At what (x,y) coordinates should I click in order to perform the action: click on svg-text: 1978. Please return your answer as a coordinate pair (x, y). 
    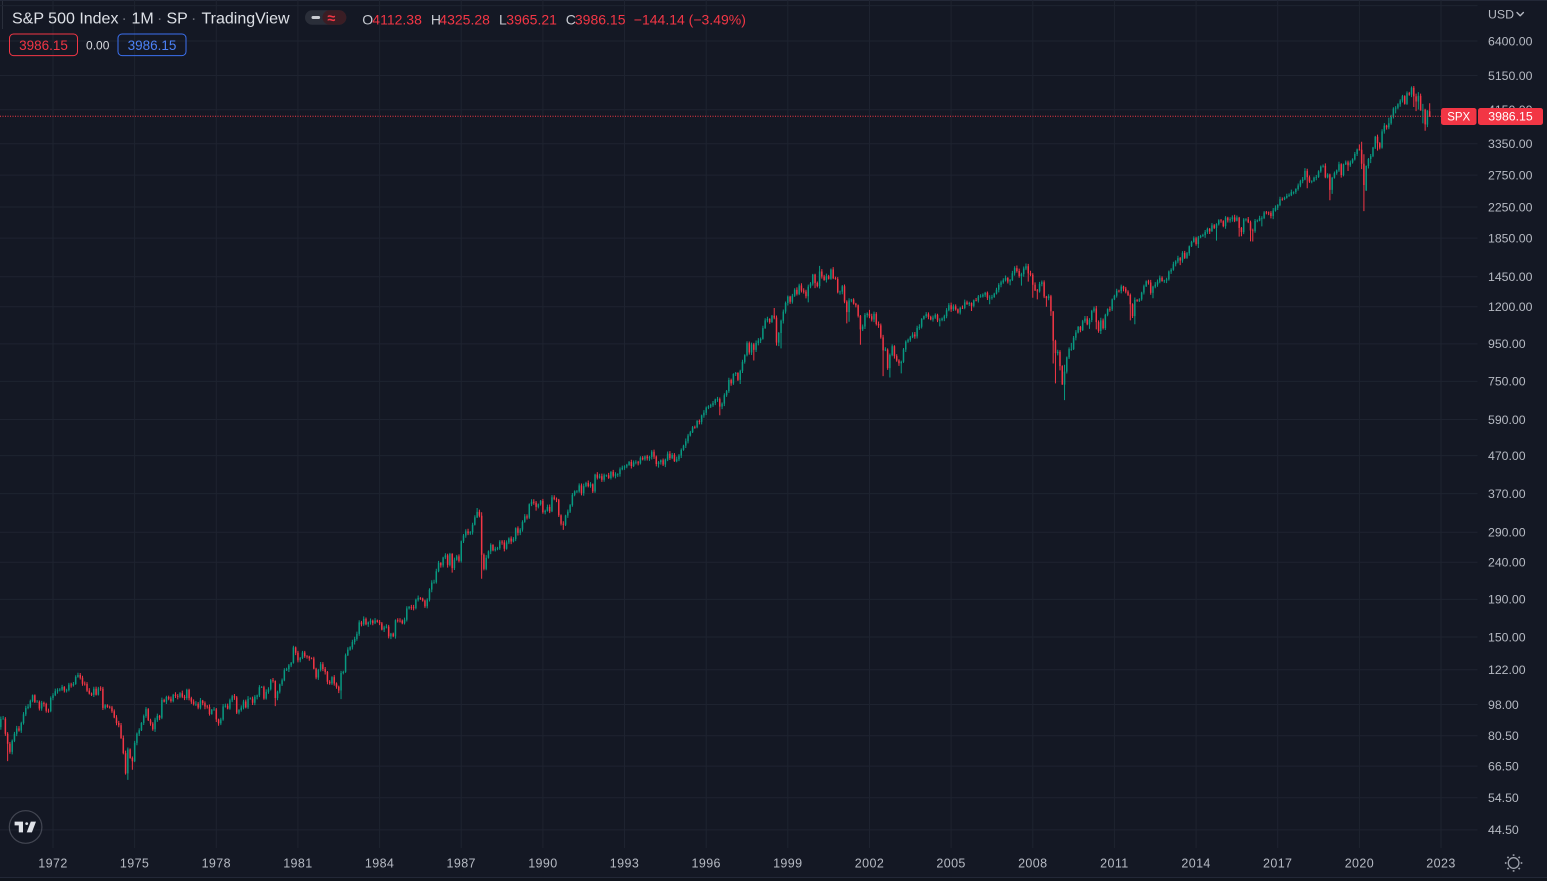
    Looking at the image, I should click on (216, 864).